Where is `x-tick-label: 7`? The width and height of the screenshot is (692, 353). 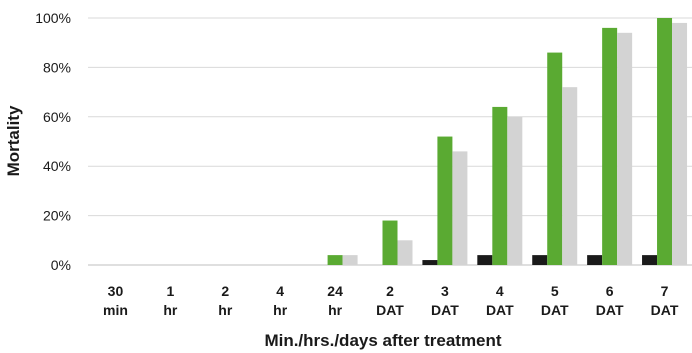
x-tick-label: 7 is located at coordinates (665, 291).